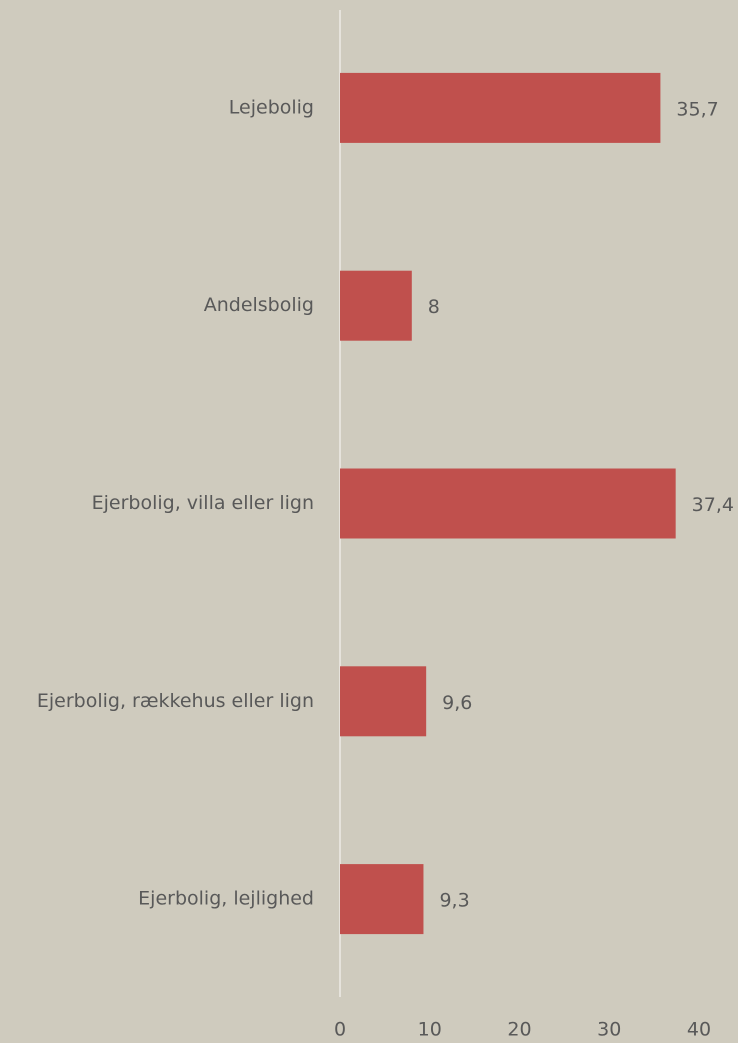 This screenshot has height=1043, width=738. What do you see at coordinates (519, 1030) in the screenshot?
I see `x-tick-label: 20` at bounding box center [519, 1030].